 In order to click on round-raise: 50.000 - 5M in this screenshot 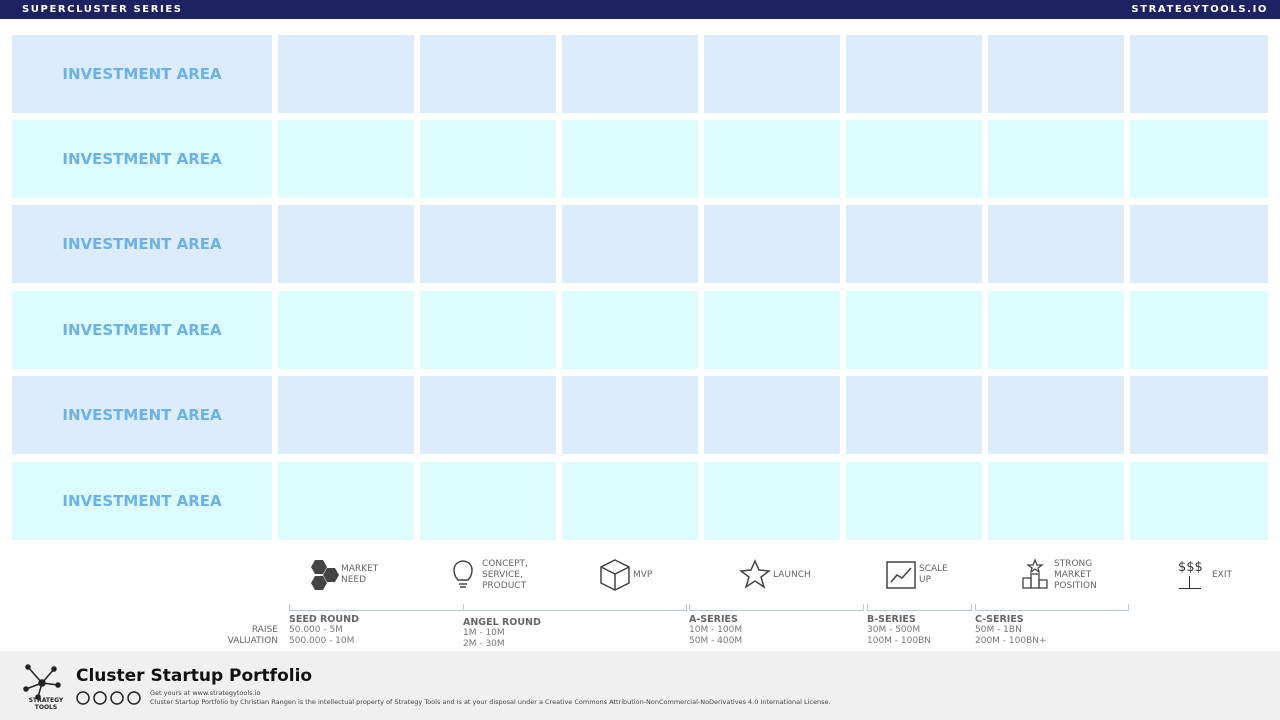, I will do `click(316, 630)`.